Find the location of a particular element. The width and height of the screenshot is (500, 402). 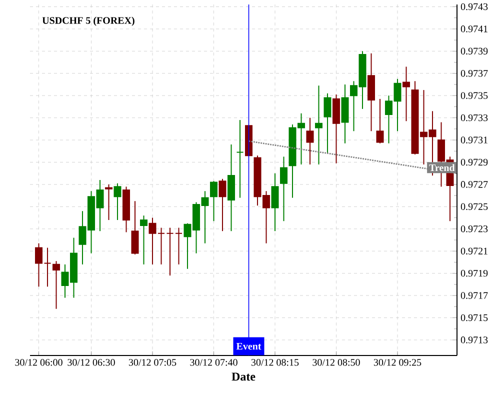

x-tick-label: 30/12 07:05 is located at coordinates (152, 362).